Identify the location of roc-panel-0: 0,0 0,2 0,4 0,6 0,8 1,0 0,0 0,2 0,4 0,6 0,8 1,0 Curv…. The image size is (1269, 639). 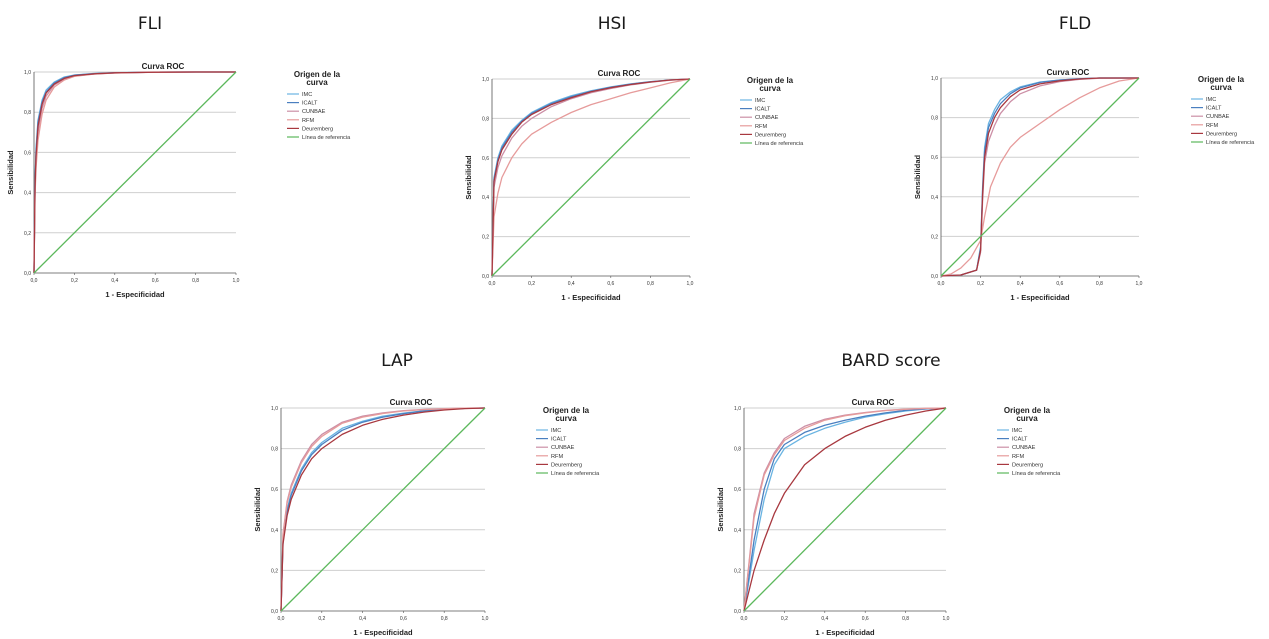
(178, 180).